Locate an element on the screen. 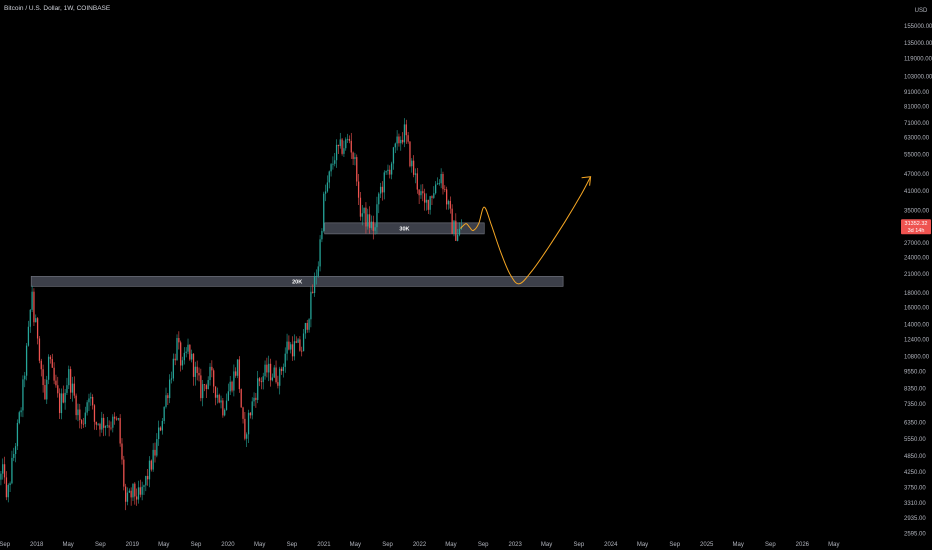 The image size is (932, 550). price-tick-label: 2935.00 is located at coordinates (915, 519).